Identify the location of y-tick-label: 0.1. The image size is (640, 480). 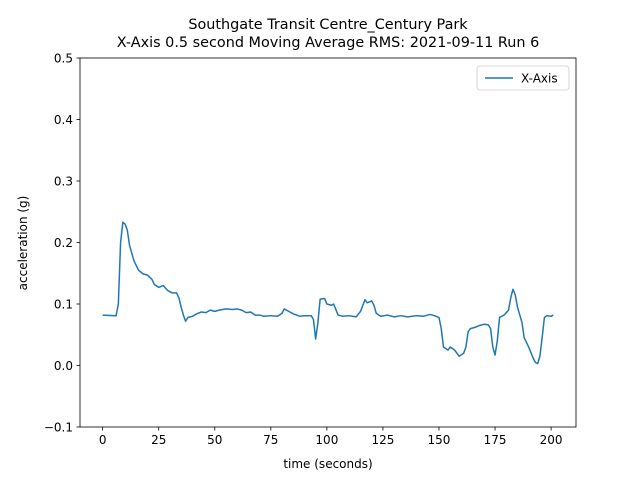
(63, 305).